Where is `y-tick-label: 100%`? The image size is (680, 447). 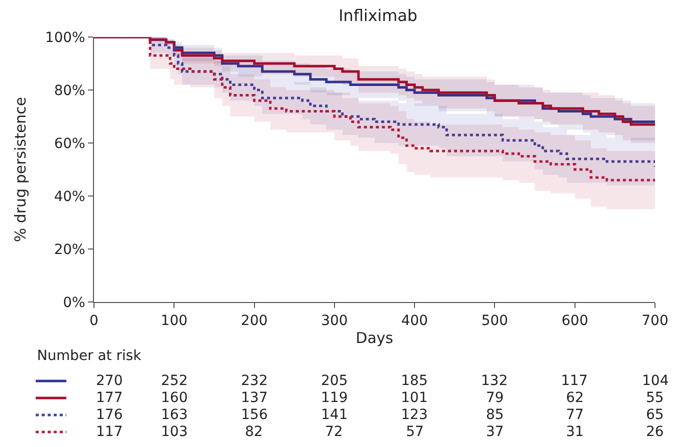
y-tick-label: 100% is located at coordinates (65, 38).